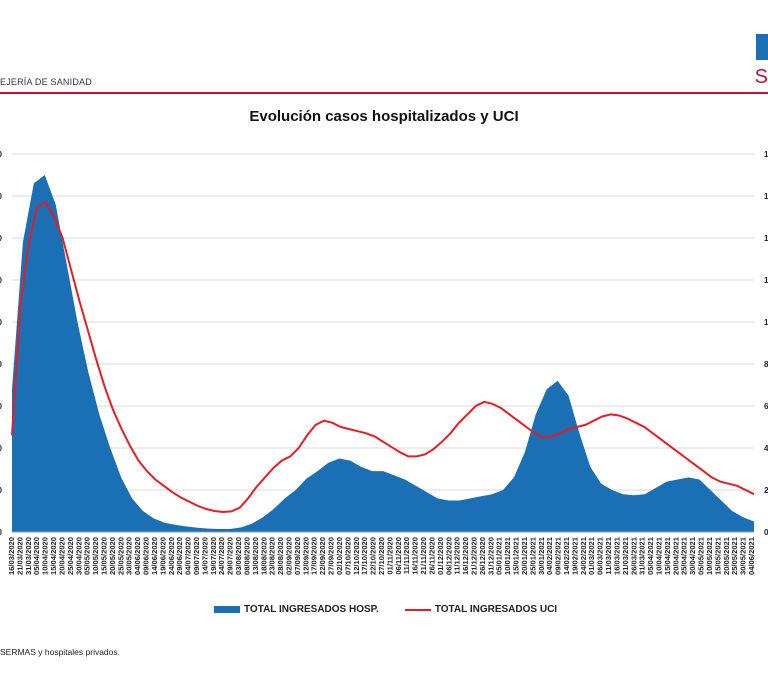  What do you see at coordinates (1, 448) in the screenshot?
I see `left-tick-label: 400` at bounding box center [1, 448].